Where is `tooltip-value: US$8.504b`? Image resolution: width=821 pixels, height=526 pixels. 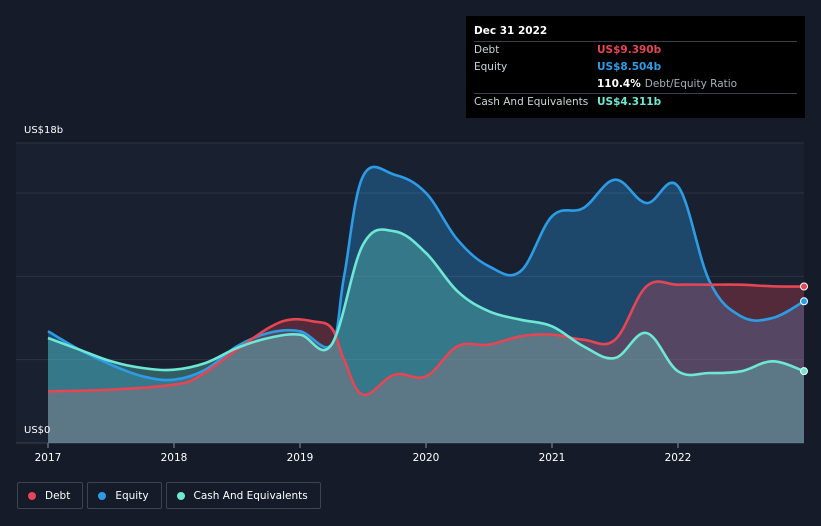 tooltip-value: US$8.504b is located at coordinates (629, 67).